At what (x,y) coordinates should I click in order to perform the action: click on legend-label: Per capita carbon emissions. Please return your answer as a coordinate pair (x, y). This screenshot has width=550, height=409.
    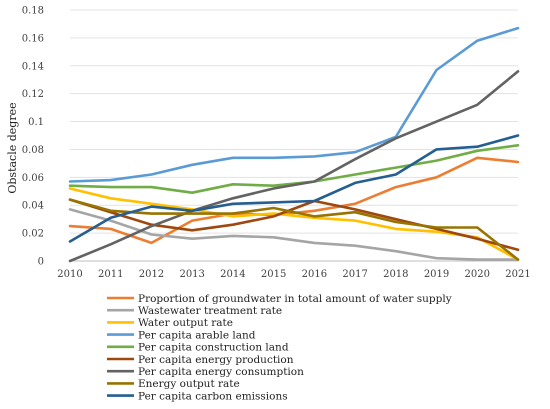
    Looking at the image, I should click on (213, 396).